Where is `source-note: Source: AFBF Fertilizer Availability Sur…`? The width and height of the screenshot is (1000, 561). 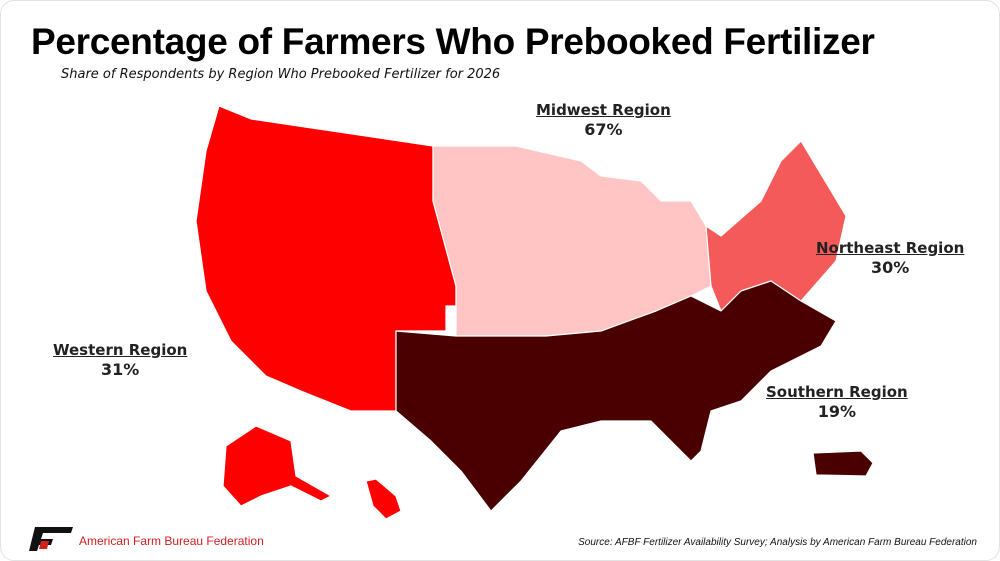 source-note: Source: AFBF Fertilizer Availability Sur… is located at coordinates (777, 542).